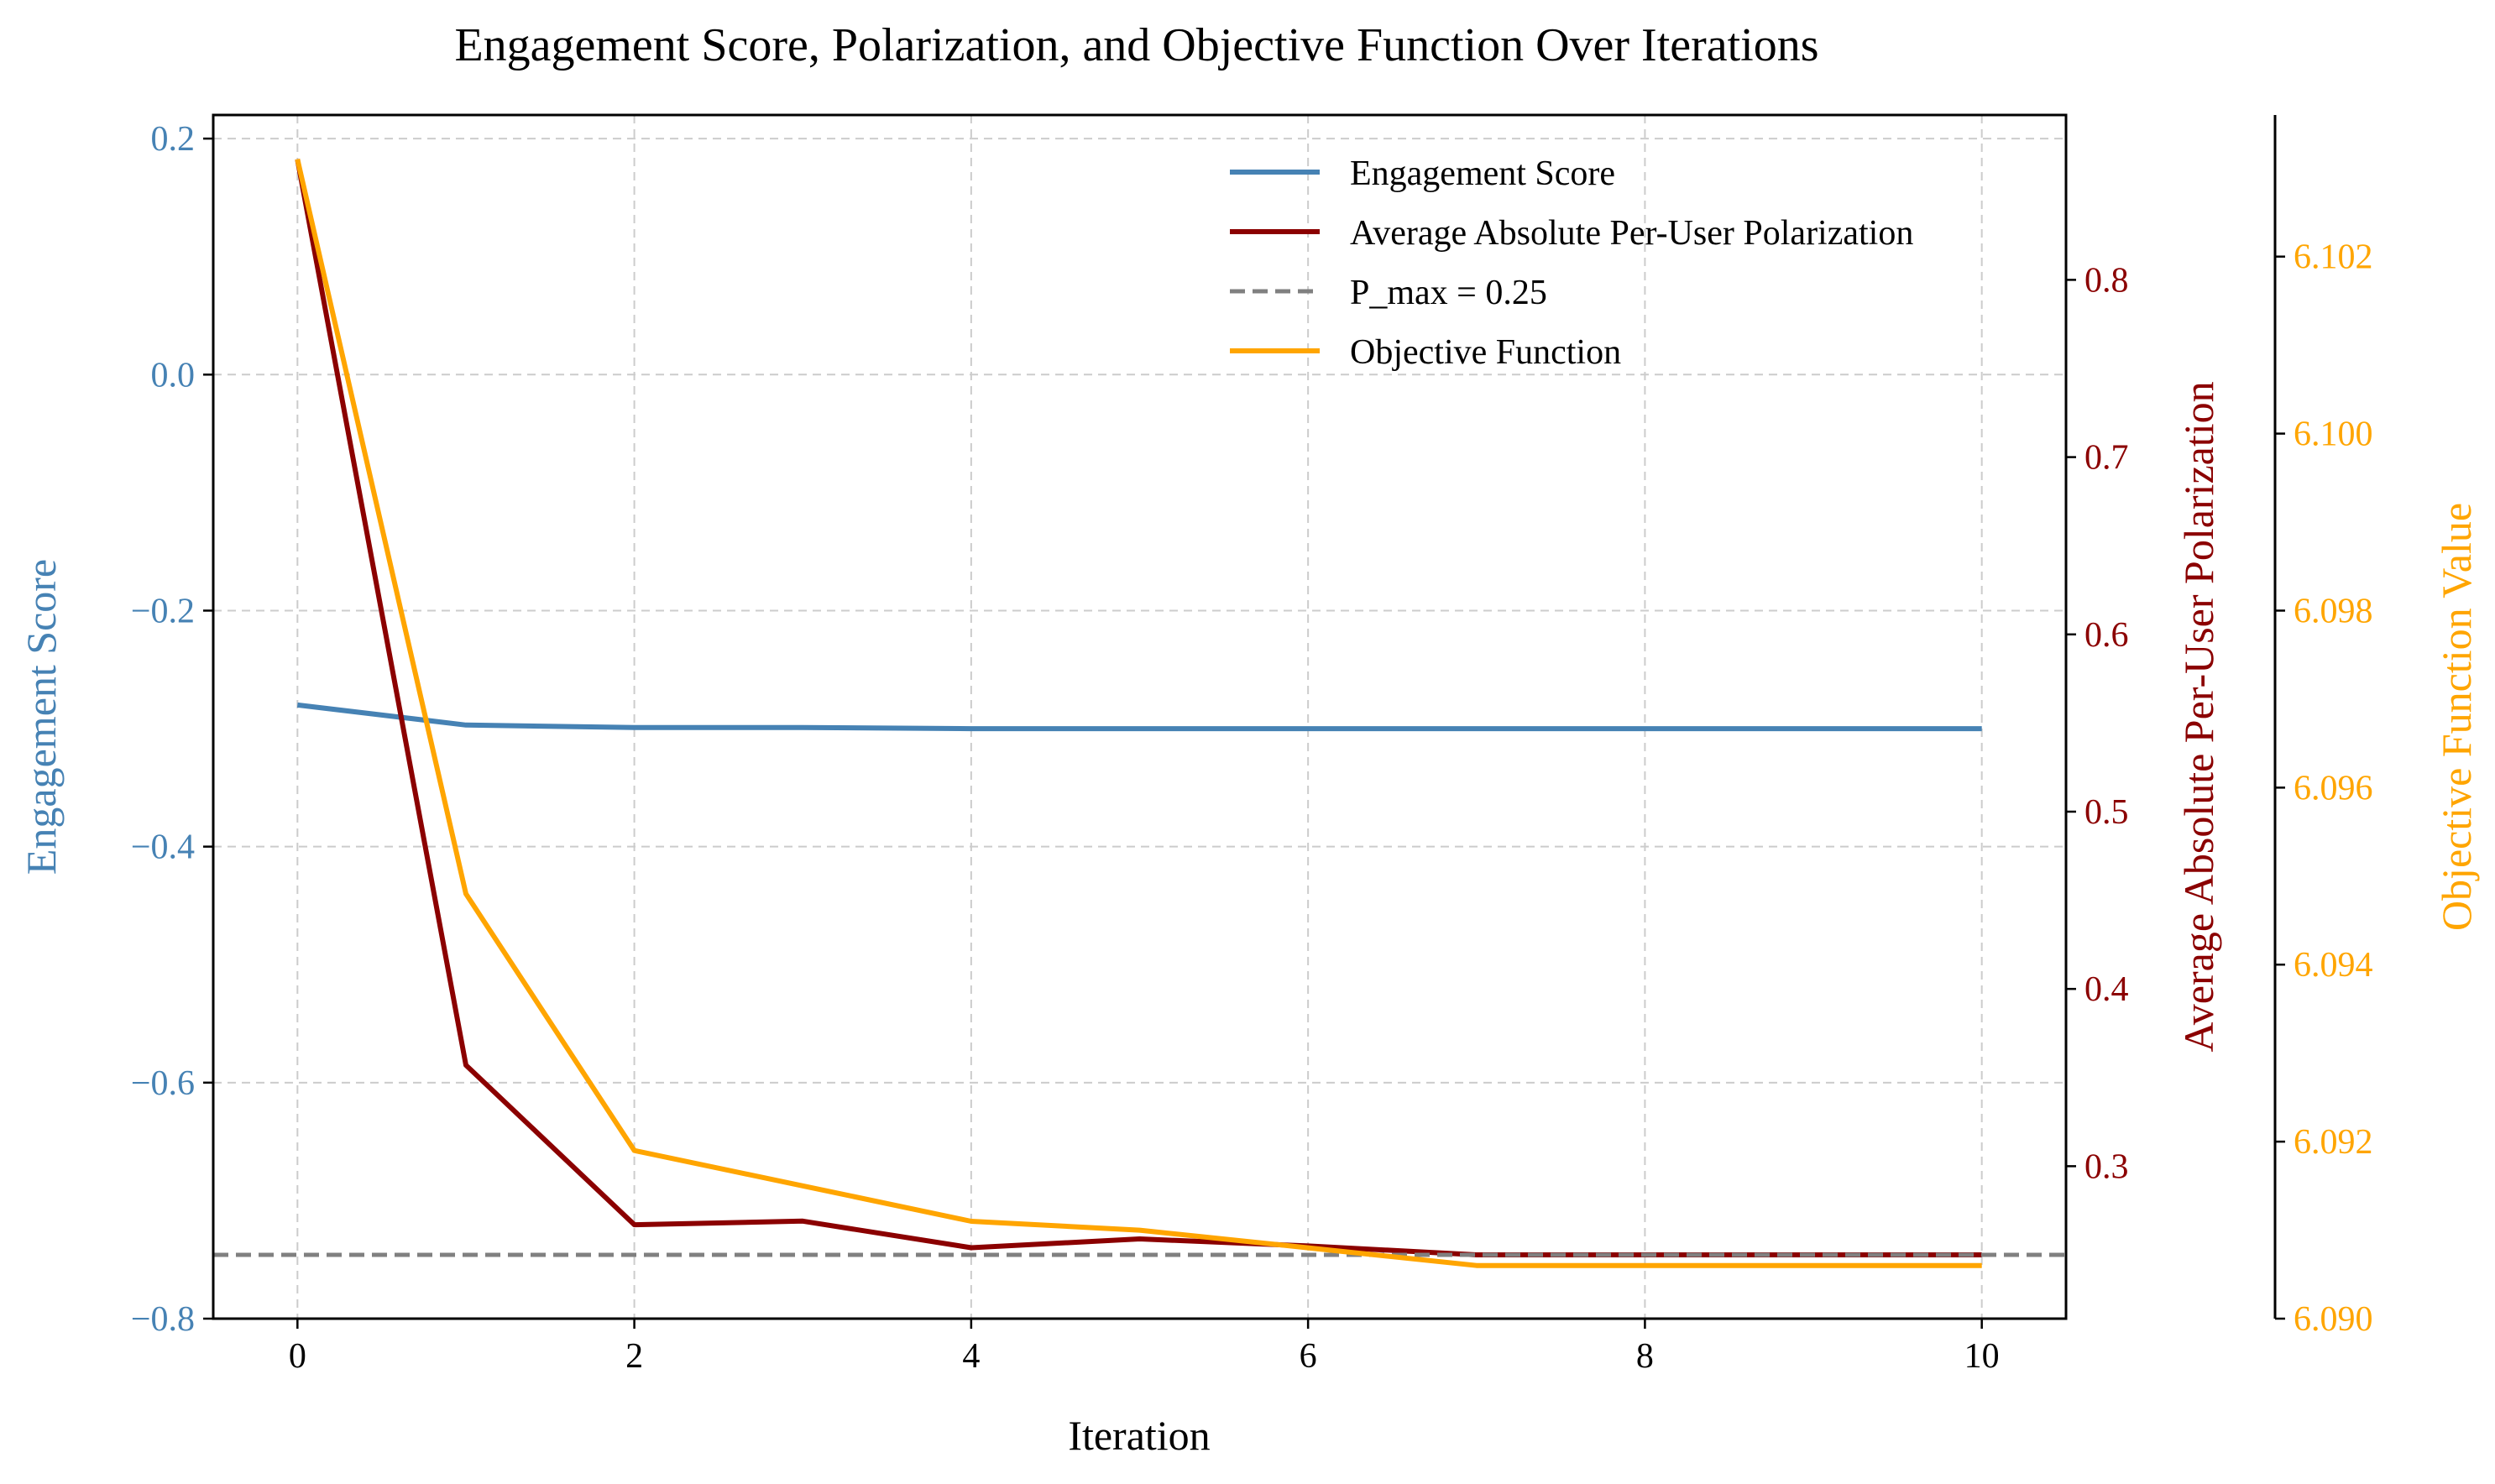 This screenshot has height=1484, width=2495. Describe the element at coordinates (2333, 434) in the screenshot. I see `objective-tick-label: 6.100` at that location.